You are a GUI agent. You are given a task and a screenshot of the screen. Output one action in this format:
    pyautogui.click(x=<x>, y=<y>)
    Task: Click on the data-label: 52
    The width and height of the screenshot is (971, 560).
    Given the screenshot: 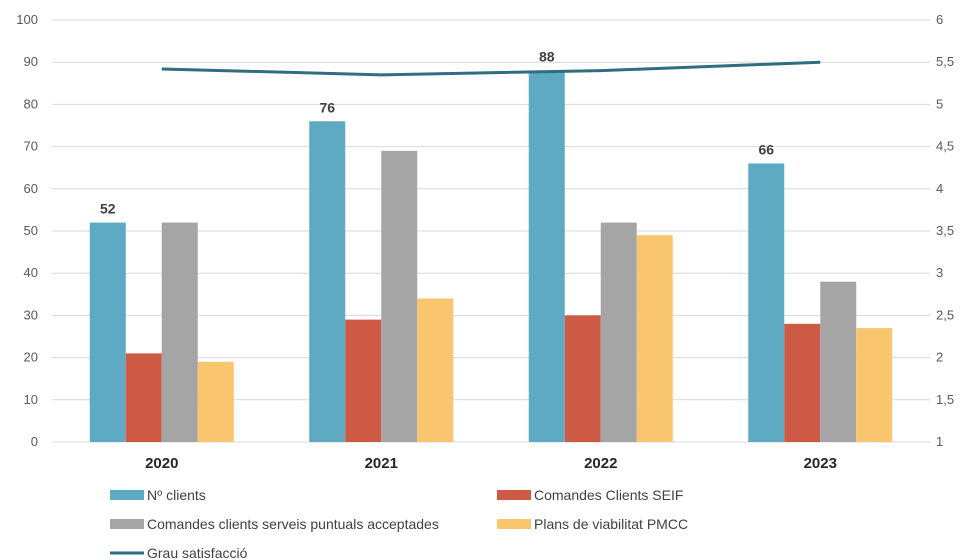 What is the action you would take?
    pyautogui.click(x=108, y=209)
    